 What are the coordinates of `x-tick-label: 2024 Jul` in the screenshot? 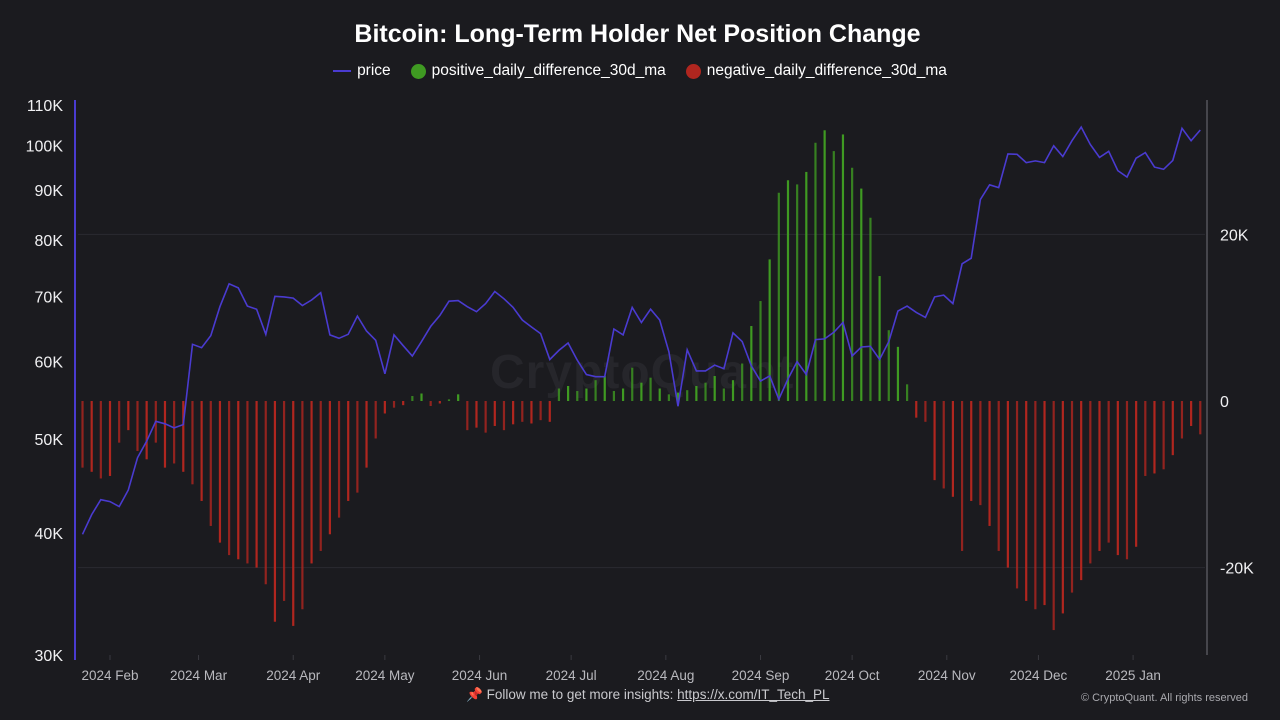 It's located at (571, 675).